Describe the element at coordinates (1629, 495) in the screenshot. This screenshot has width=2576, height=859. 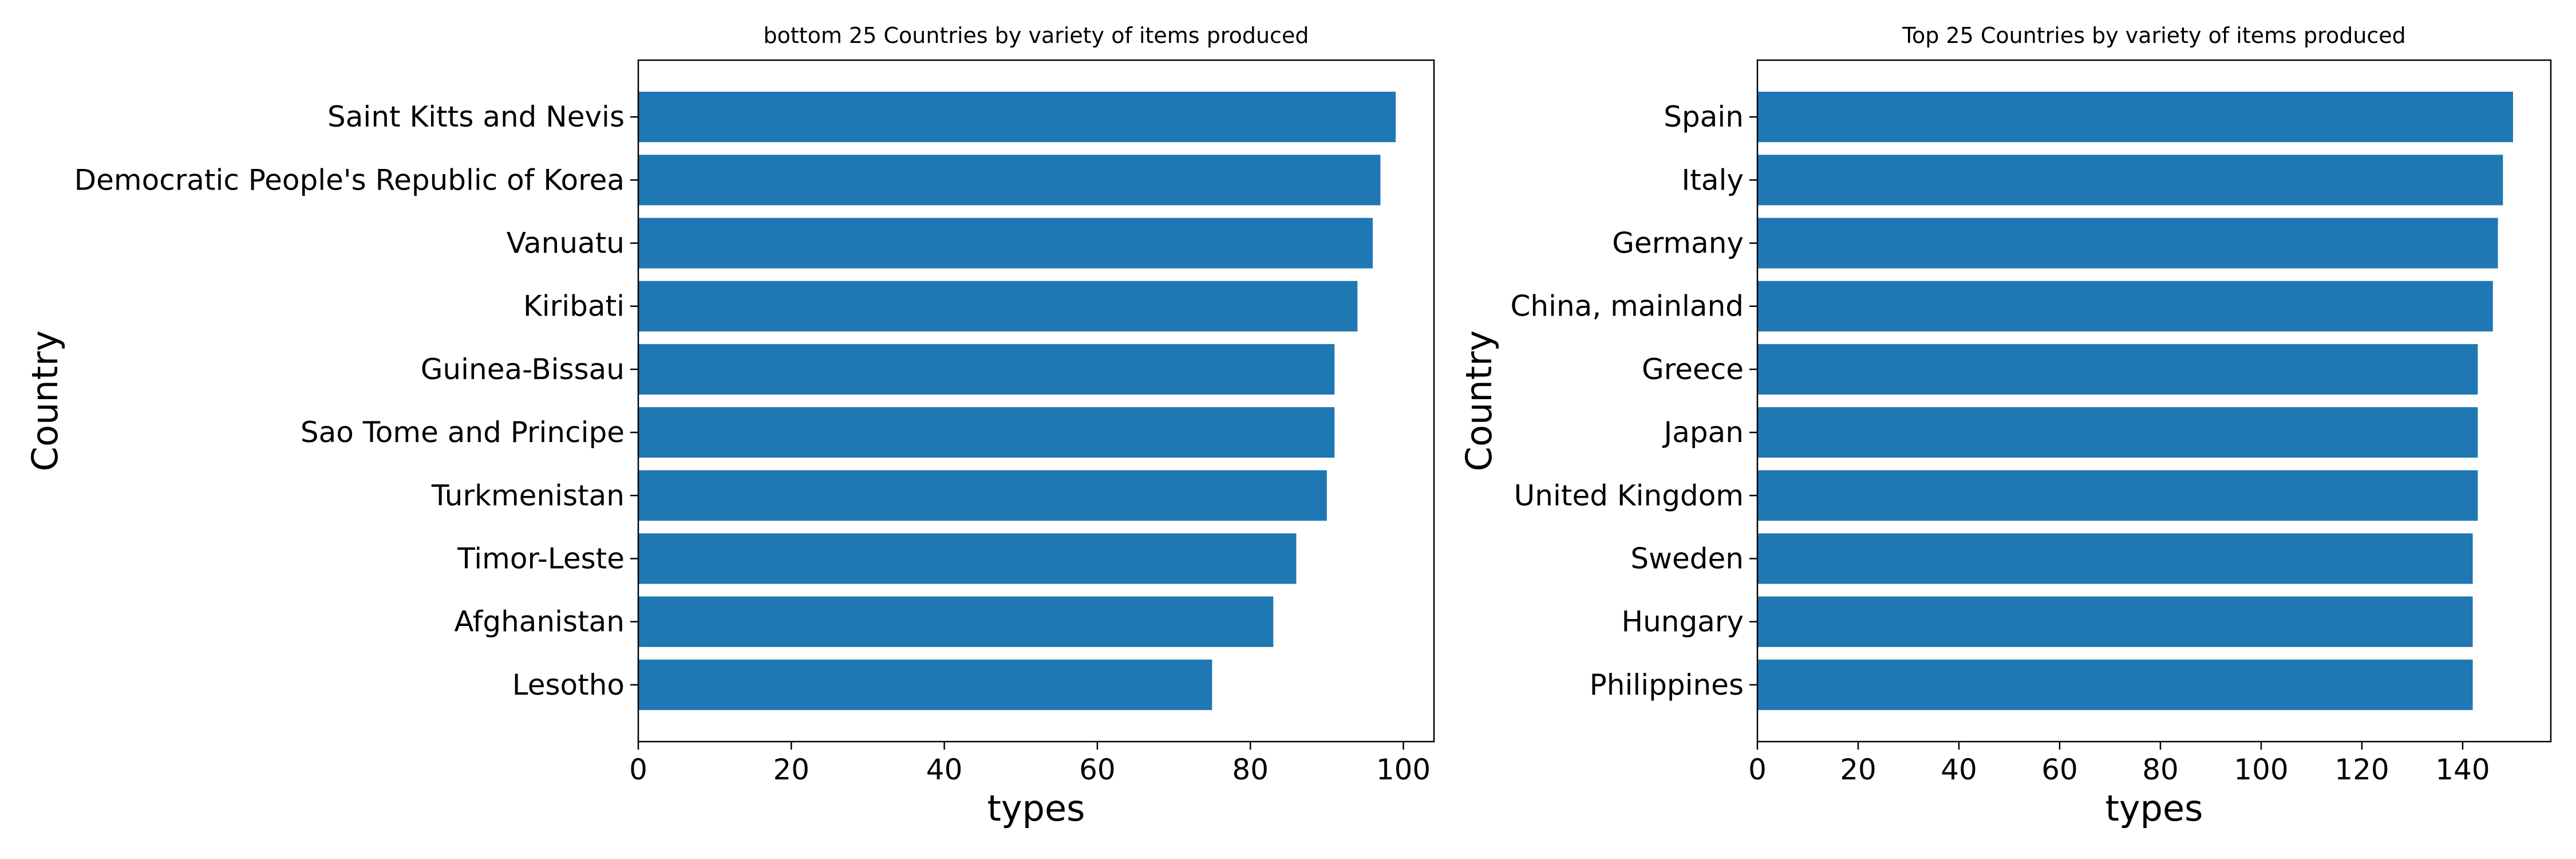
I see `y-tick-label: United Kingdom` at that location.